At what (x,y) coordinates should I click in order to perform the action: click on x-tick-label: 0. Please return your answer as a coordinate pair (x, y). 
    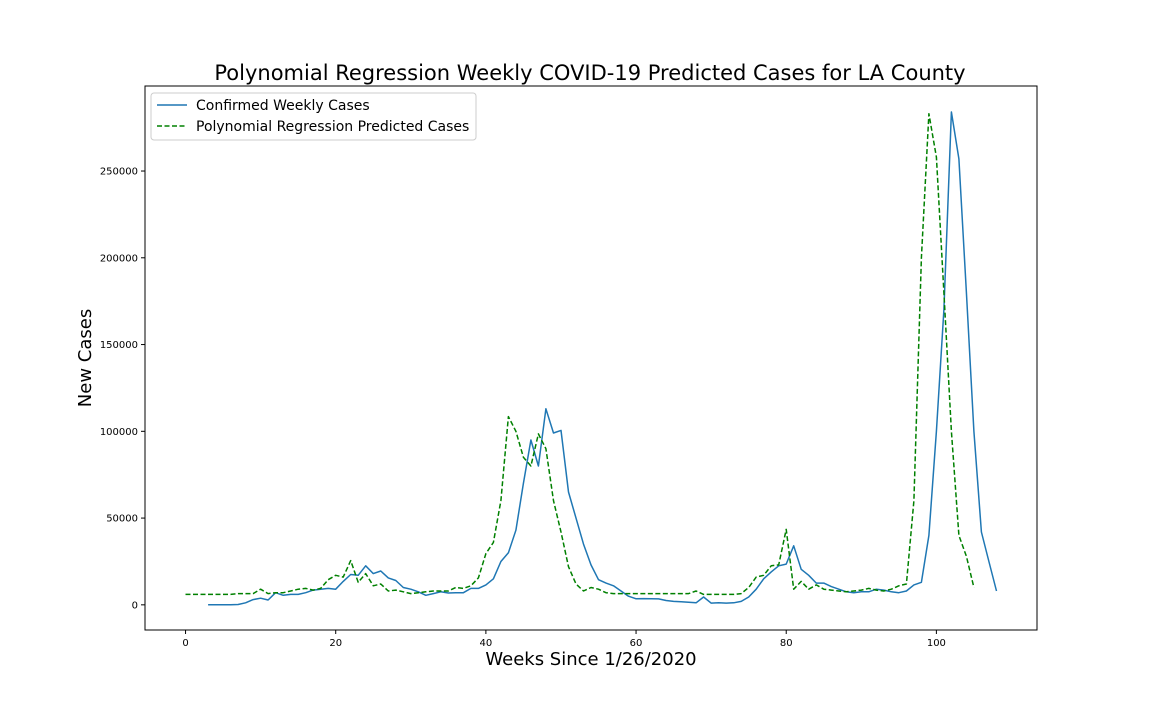
    Looking at the image, I should click on (185, 643).